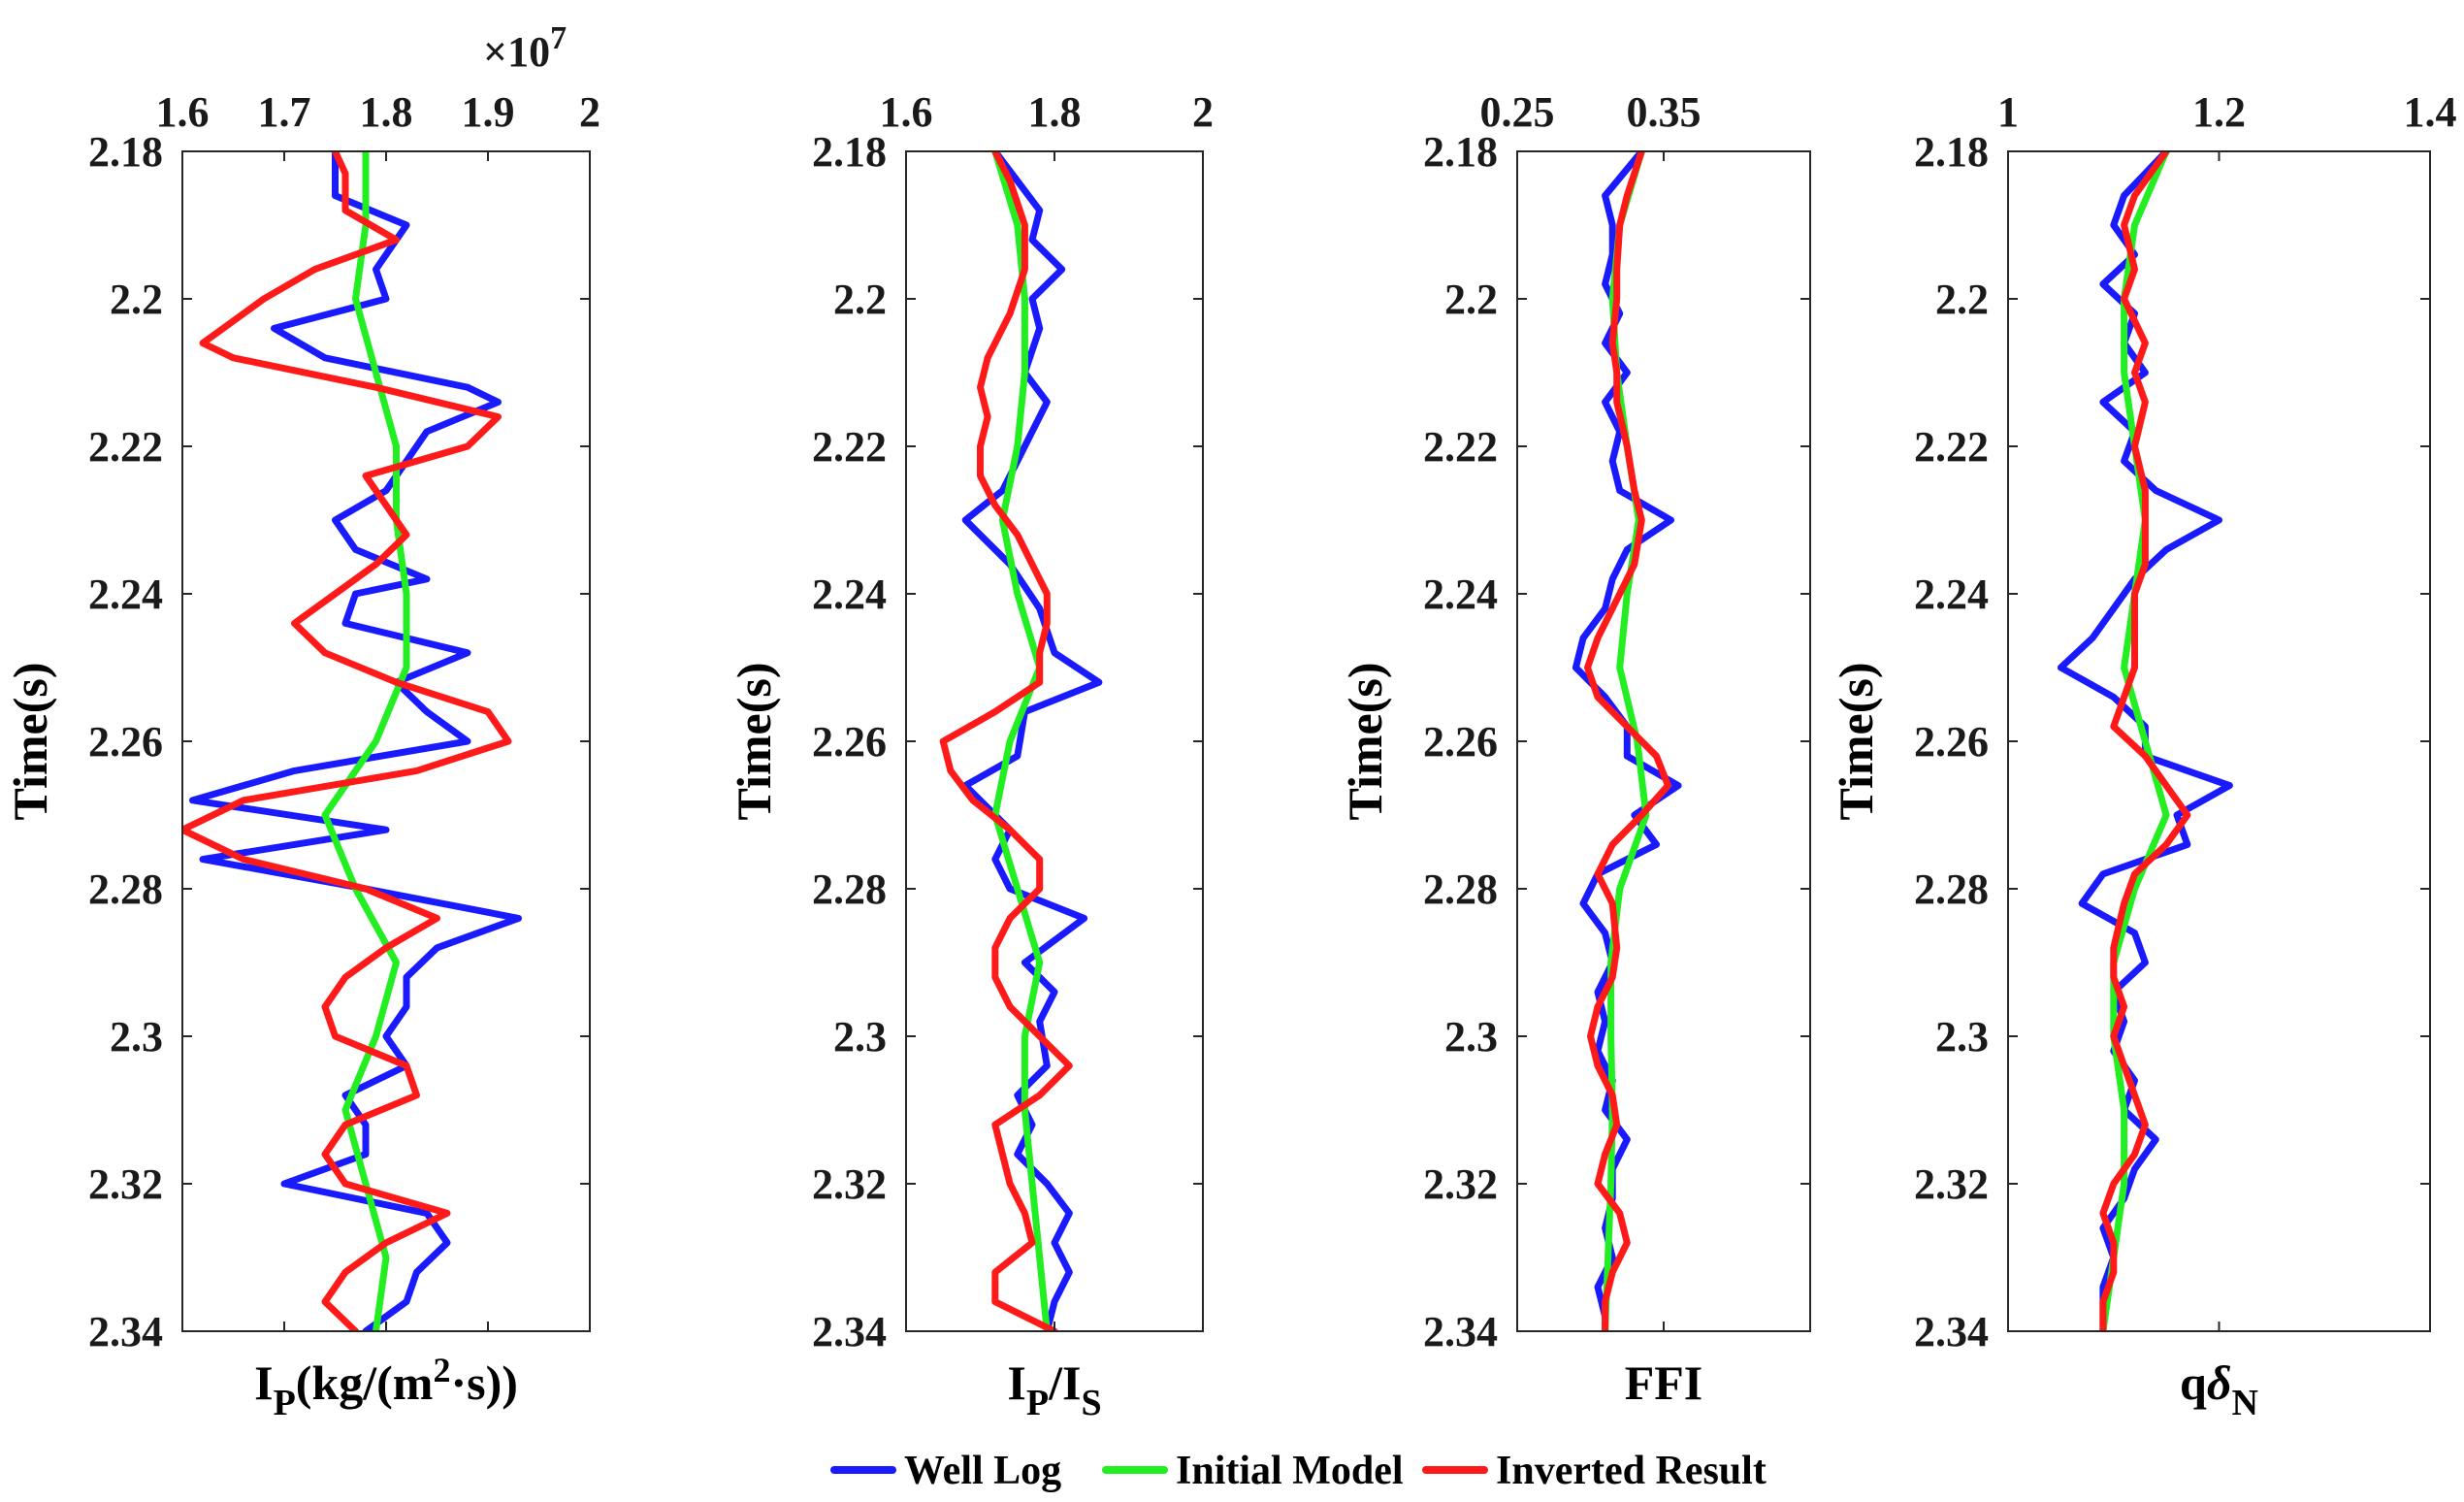 This screenshot has width=2464, height=1502. Describe the element at coordinates (1054, 1389) in the screenshot. I see `x-axis-label: IP/IS` at that location.